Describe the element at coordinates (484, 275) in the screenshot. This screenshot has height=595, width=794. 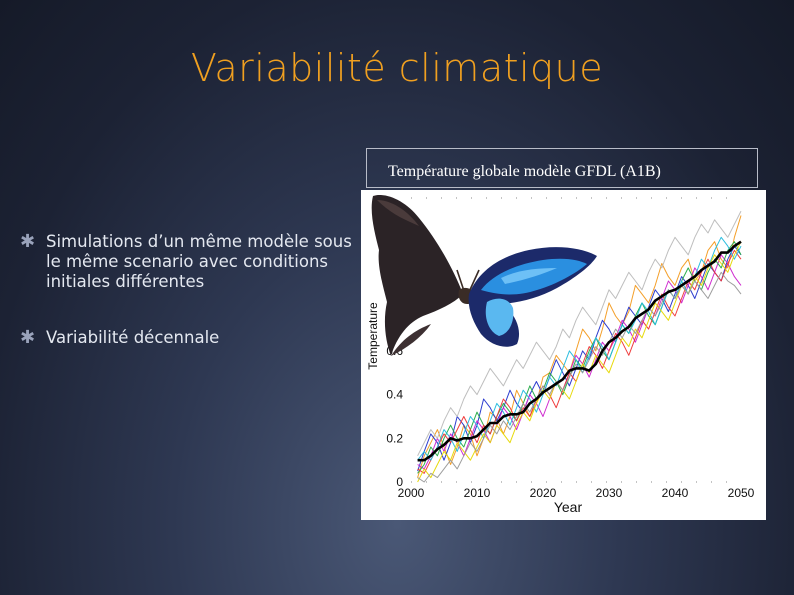
I see `butterfly-image` at that location.